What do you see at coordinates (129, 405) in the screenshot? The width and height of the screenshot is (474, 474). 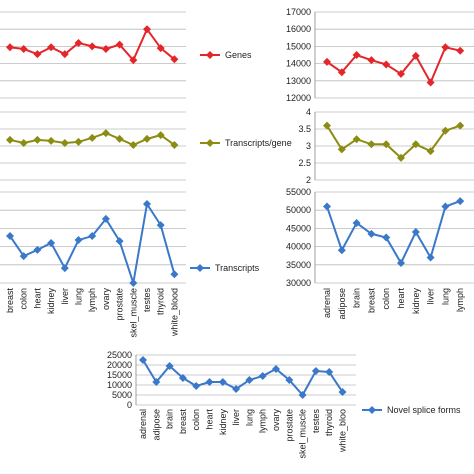 I see `y-tick-label: 0` at bounding box center [129, 405].